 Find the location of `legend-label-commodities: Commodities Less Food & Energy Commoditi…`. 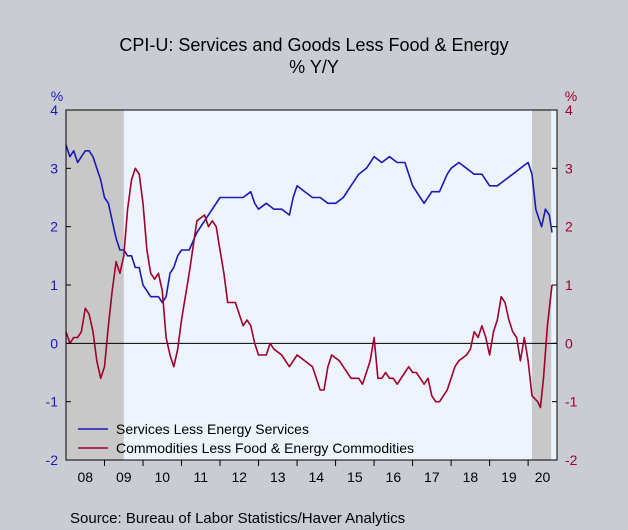

legend-label-commodities: Commodities Less Food & Energy Commoditi… is located at coordinates (265, 448).